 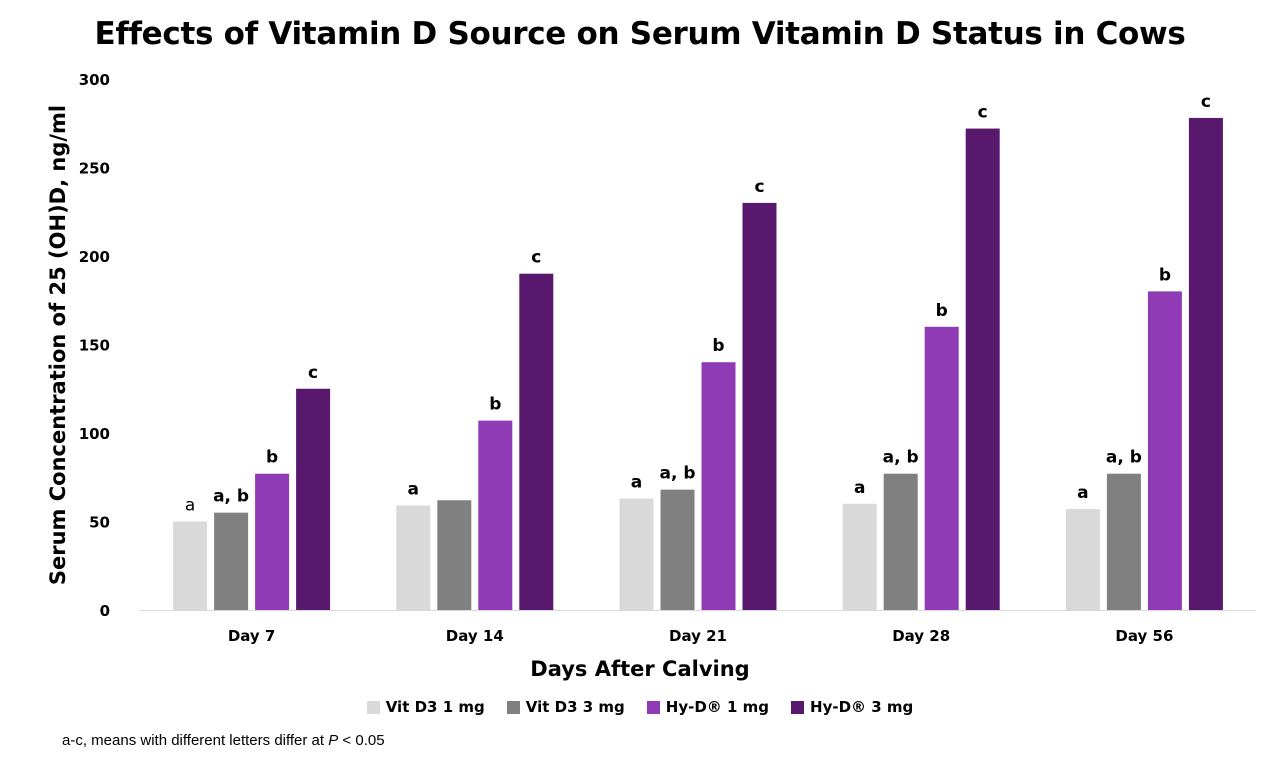 What do you see at coordinates (698, 636) in the screenshot?
I see `x-tick-label: Day 21` at bounding box center [698, 636].